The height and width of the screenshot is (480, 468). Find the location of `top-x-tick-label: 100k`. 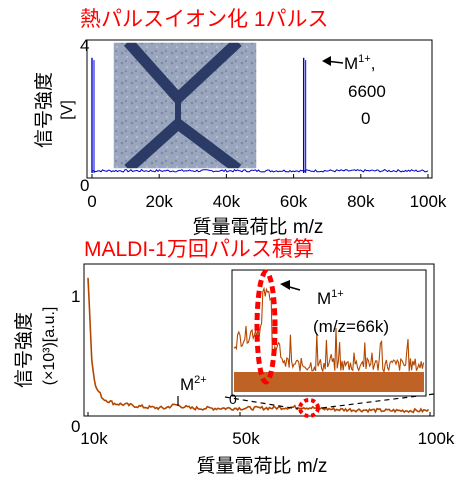

top-x-tick-label: 100k is located at coordinates (428, 201).